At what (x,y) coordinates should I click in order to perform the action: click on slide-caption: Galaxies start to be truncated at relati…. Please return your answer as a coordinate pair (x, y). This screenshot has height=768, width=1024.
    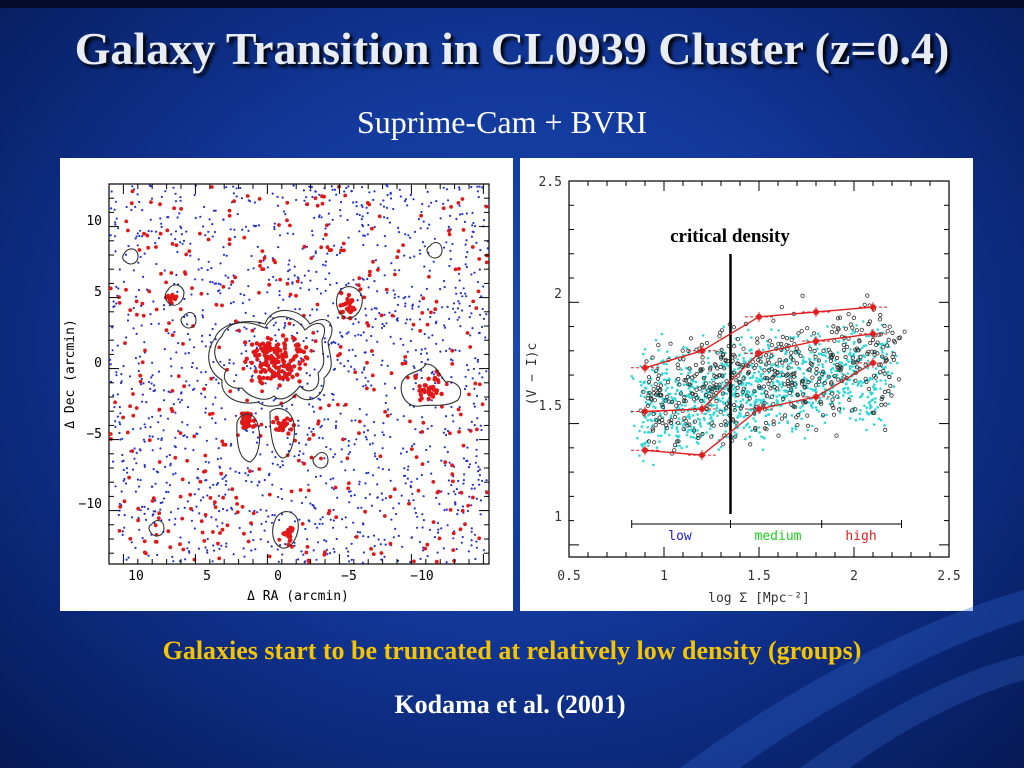
    Looking at the image, I should click on (512, 650).